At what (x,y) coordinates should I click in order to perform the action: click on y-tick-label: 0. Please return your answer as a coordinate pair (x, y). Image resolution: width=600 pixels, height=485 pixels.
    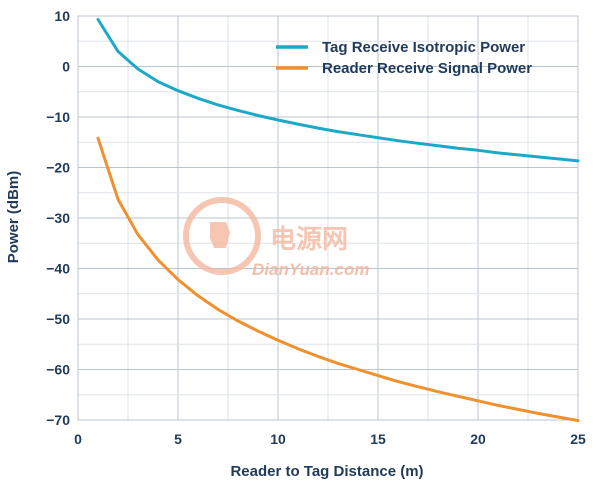
    Looking at the image, I should click on (66, 67).